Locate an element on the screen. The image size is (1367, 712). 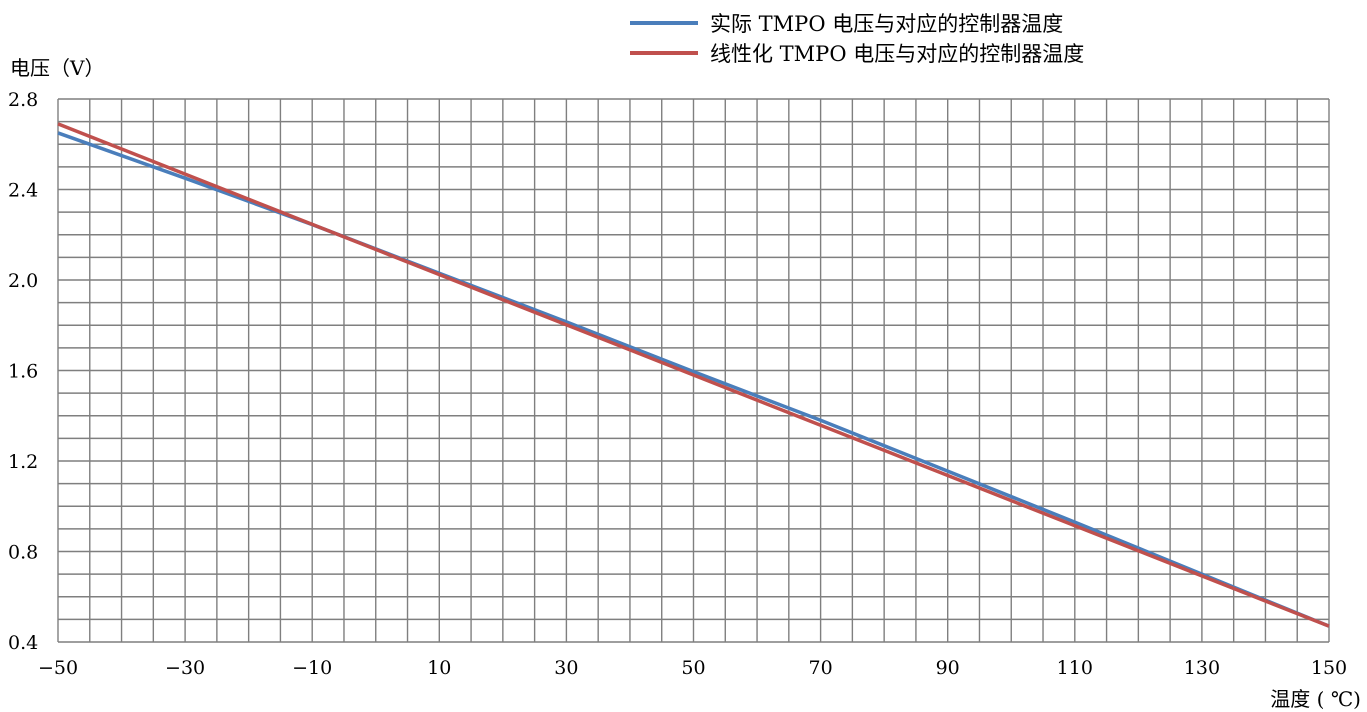
y-tick-label: 2.8 is located at coordinates (23, 100).